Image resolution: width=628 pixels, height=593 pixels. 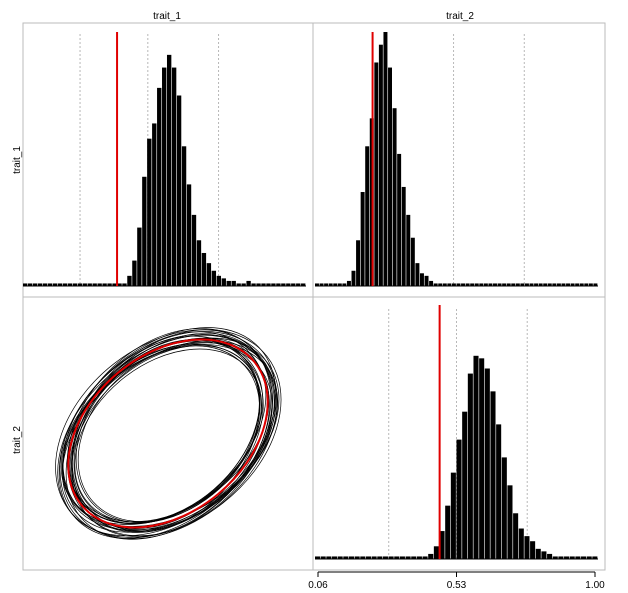 I want to click on x-tick-label-1: 0.53, so click(x=457, y=585).